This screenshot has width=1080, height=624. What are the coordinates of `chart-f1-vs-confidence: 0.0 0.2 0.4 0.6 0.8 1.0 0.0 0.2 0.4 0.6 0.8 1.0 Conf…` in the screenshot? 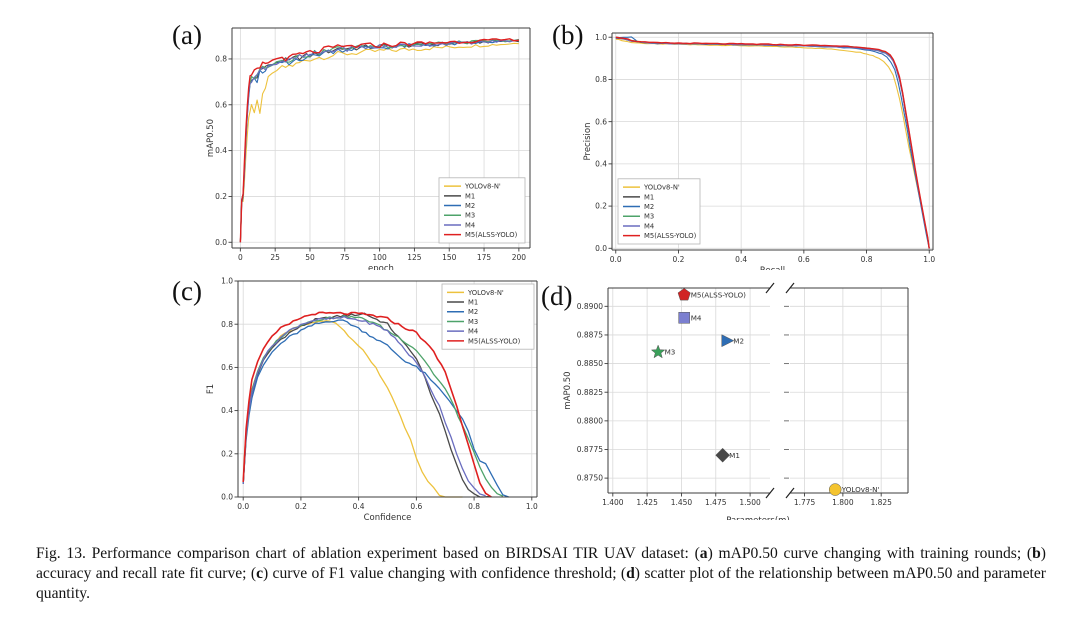 It's located at (359, 396).